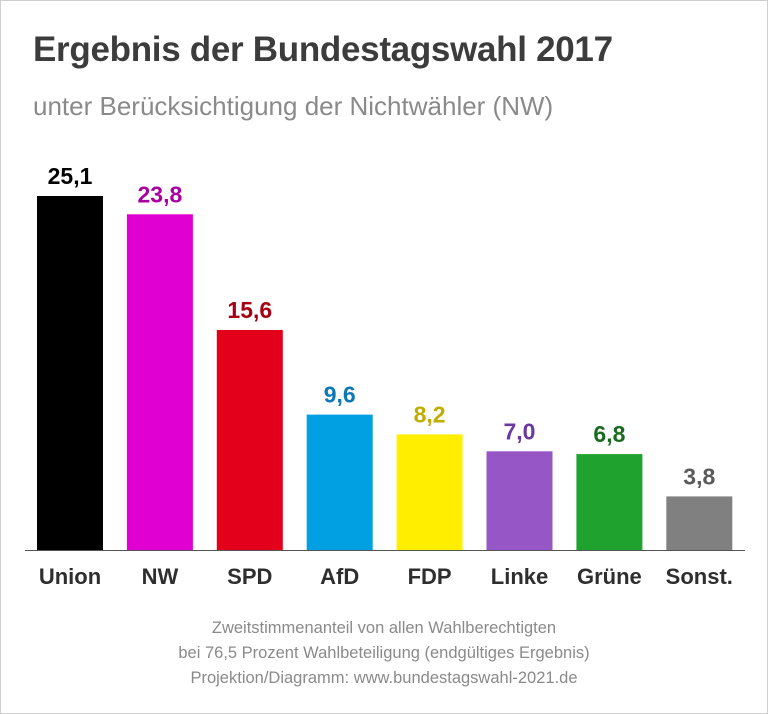 The image size is (768, 714). Describe the element at coordinates (520, 431) in the screenshot. I see `value-label-linke: 7,0` at that location.